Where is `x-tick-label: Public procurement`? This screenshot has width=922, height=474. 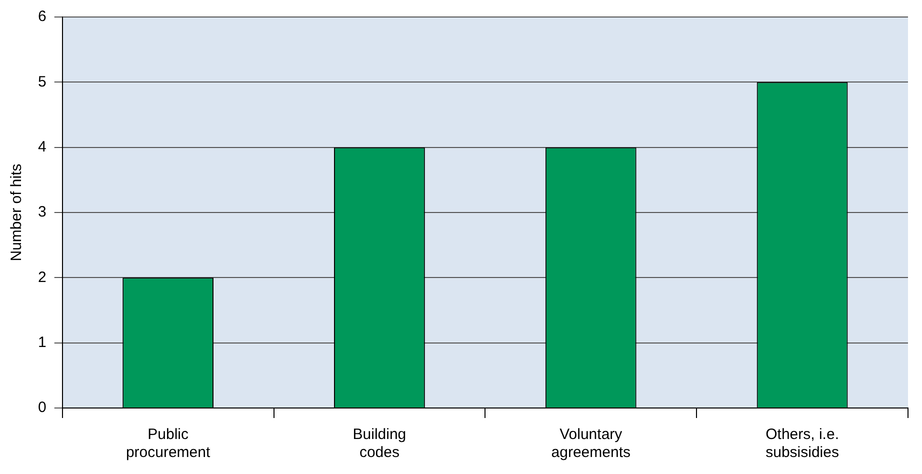 x-tick-label: Public procurement is located at coordinates (168, 444).